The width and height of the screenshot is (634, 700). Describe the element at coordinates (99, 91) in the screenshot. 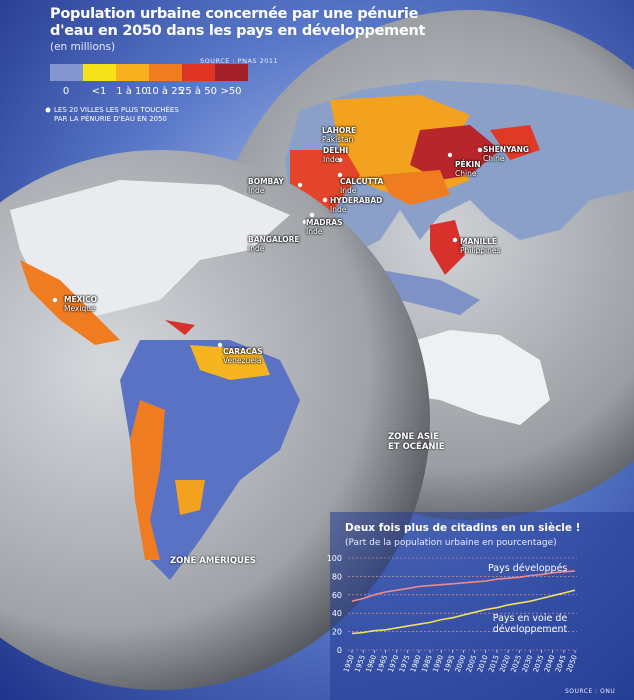

I see `legend-label: <1` at that location.